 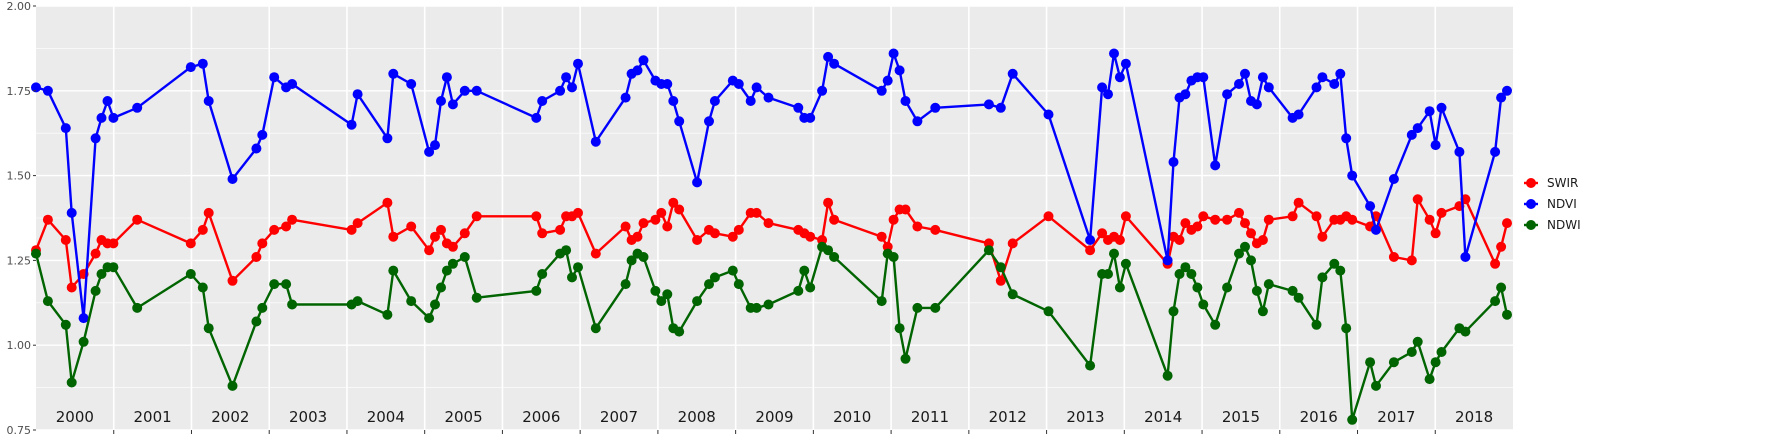 I want to click on legend: SWIR NDVI NDWI, so click(x=1552, y=204).